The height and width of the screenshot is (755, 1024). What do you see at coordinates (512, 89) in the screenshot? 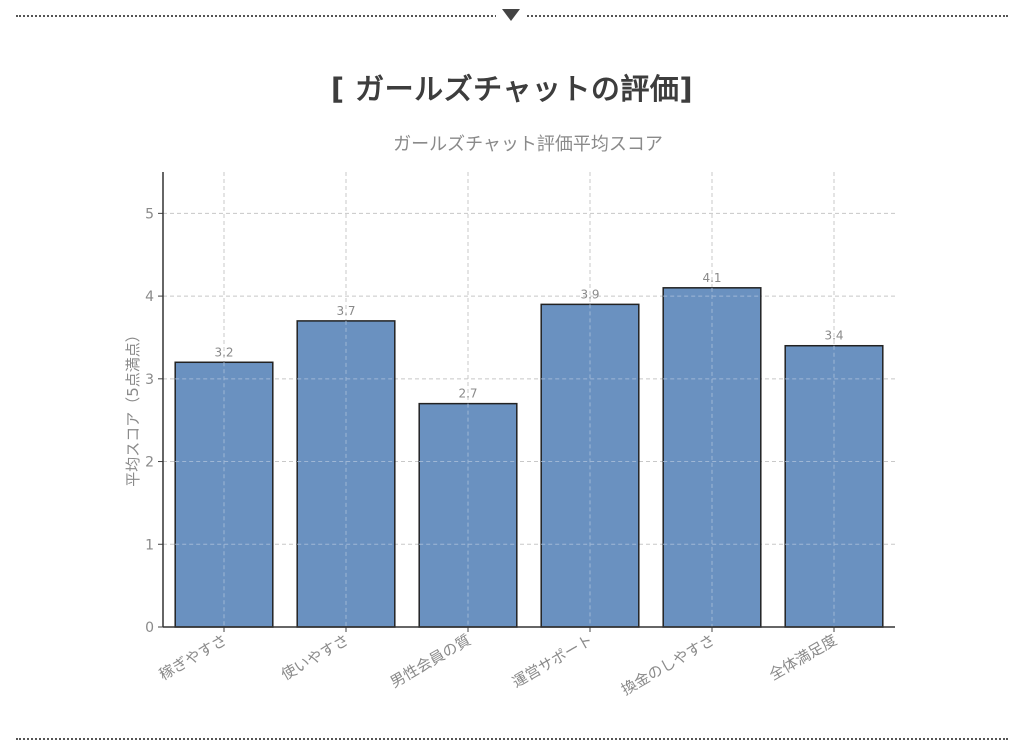
I see `section-heading: [ ガールズチャットの評価]` at bounding box center [512, 89].